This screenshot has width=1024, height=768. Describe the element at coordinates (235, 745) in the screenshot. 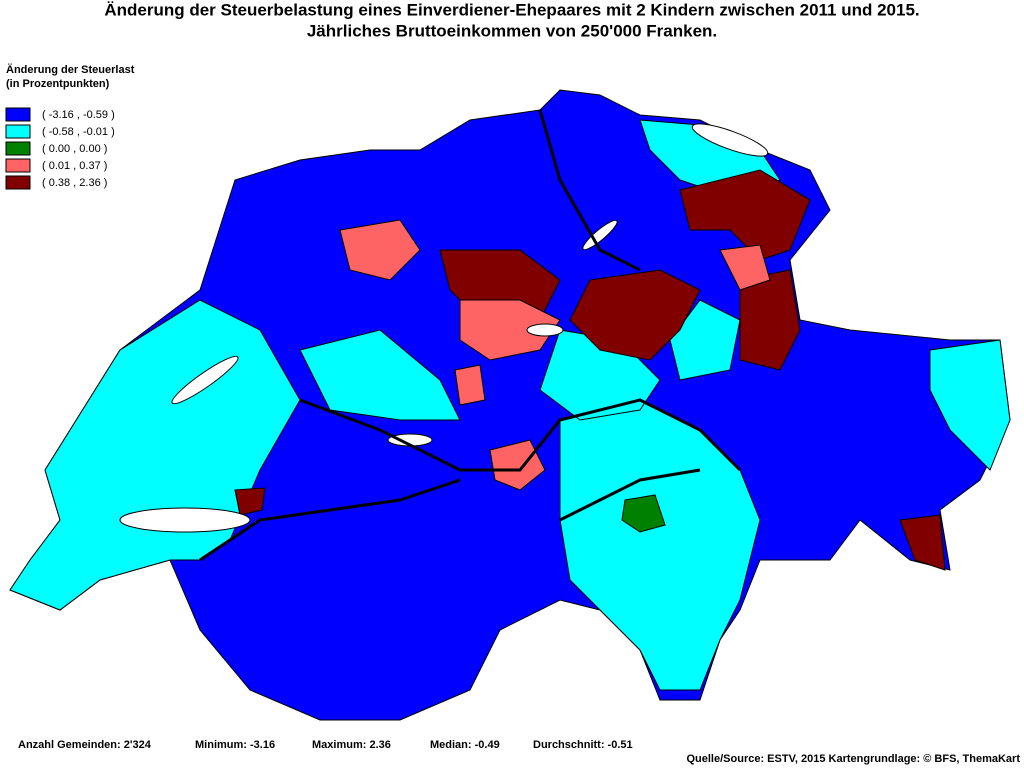

I see `footer-stat: Minimum: -3.16` at that location.